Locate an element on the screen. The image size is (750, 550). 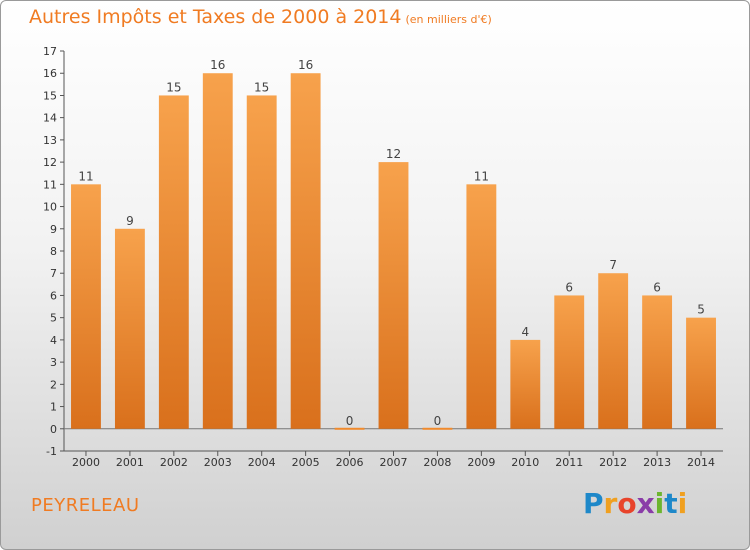
logo-letter: P is located at coordinates (593, 503).